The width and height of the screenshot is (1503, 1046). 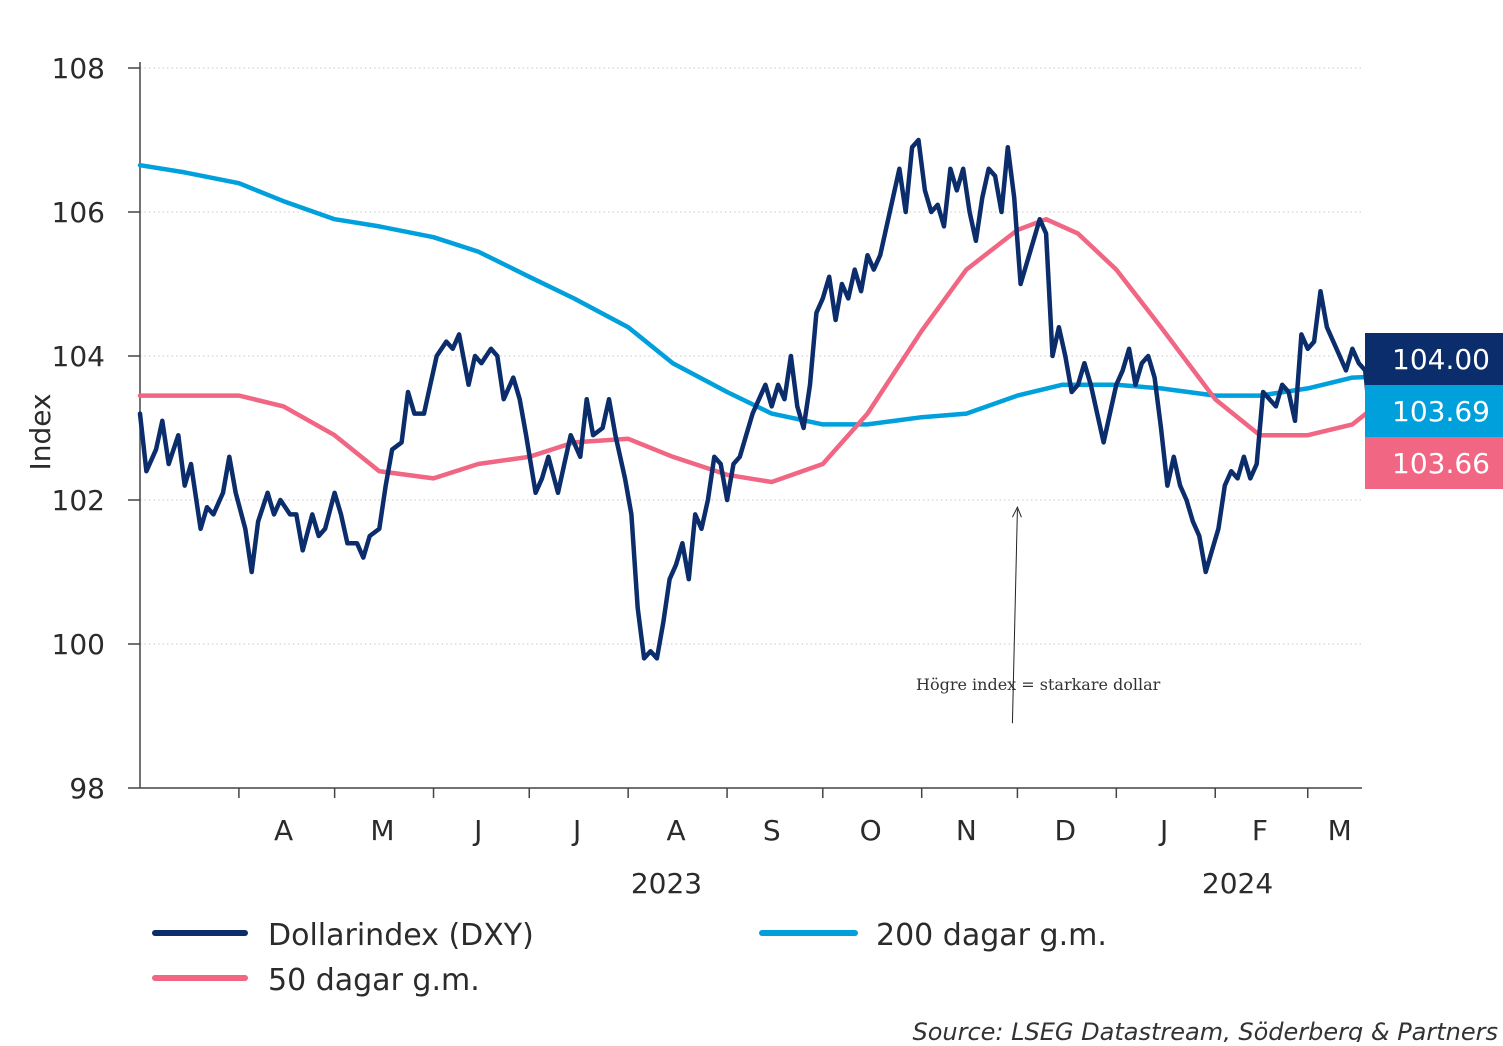 I want to click on x-month-label: D, so click(x=1065, y=830).